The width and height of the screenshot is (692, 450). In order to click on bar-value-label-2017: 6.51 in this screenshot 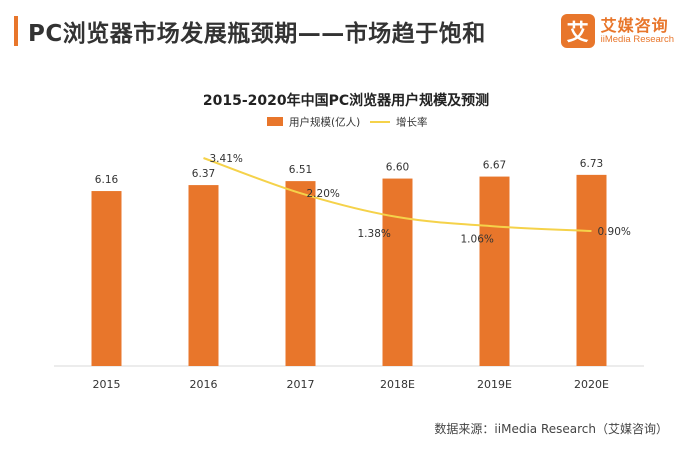, I will do `click(300, 170)`.